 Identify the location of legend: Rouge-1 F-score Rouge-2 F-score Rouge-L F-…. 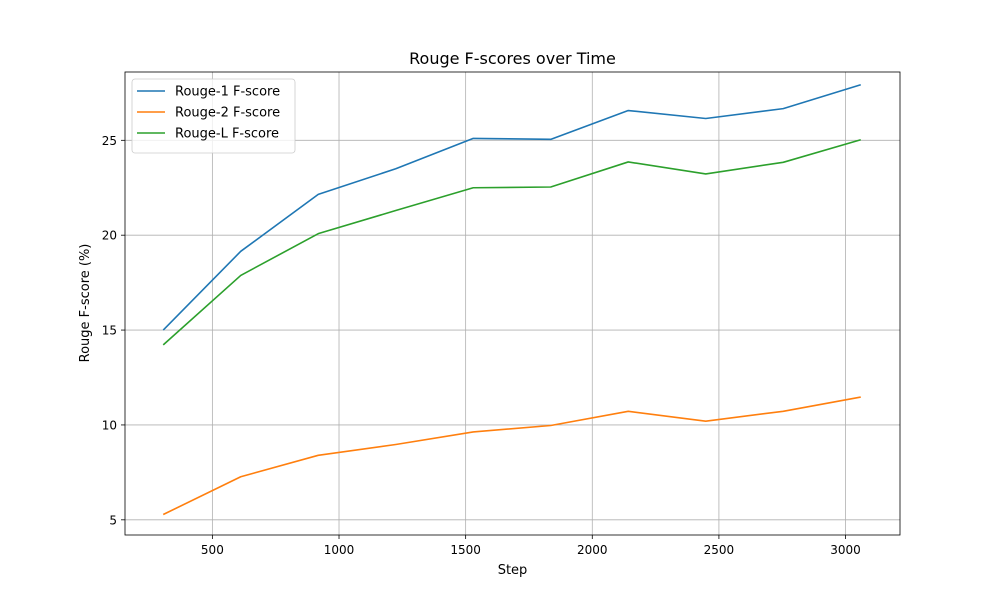
(213, 116).